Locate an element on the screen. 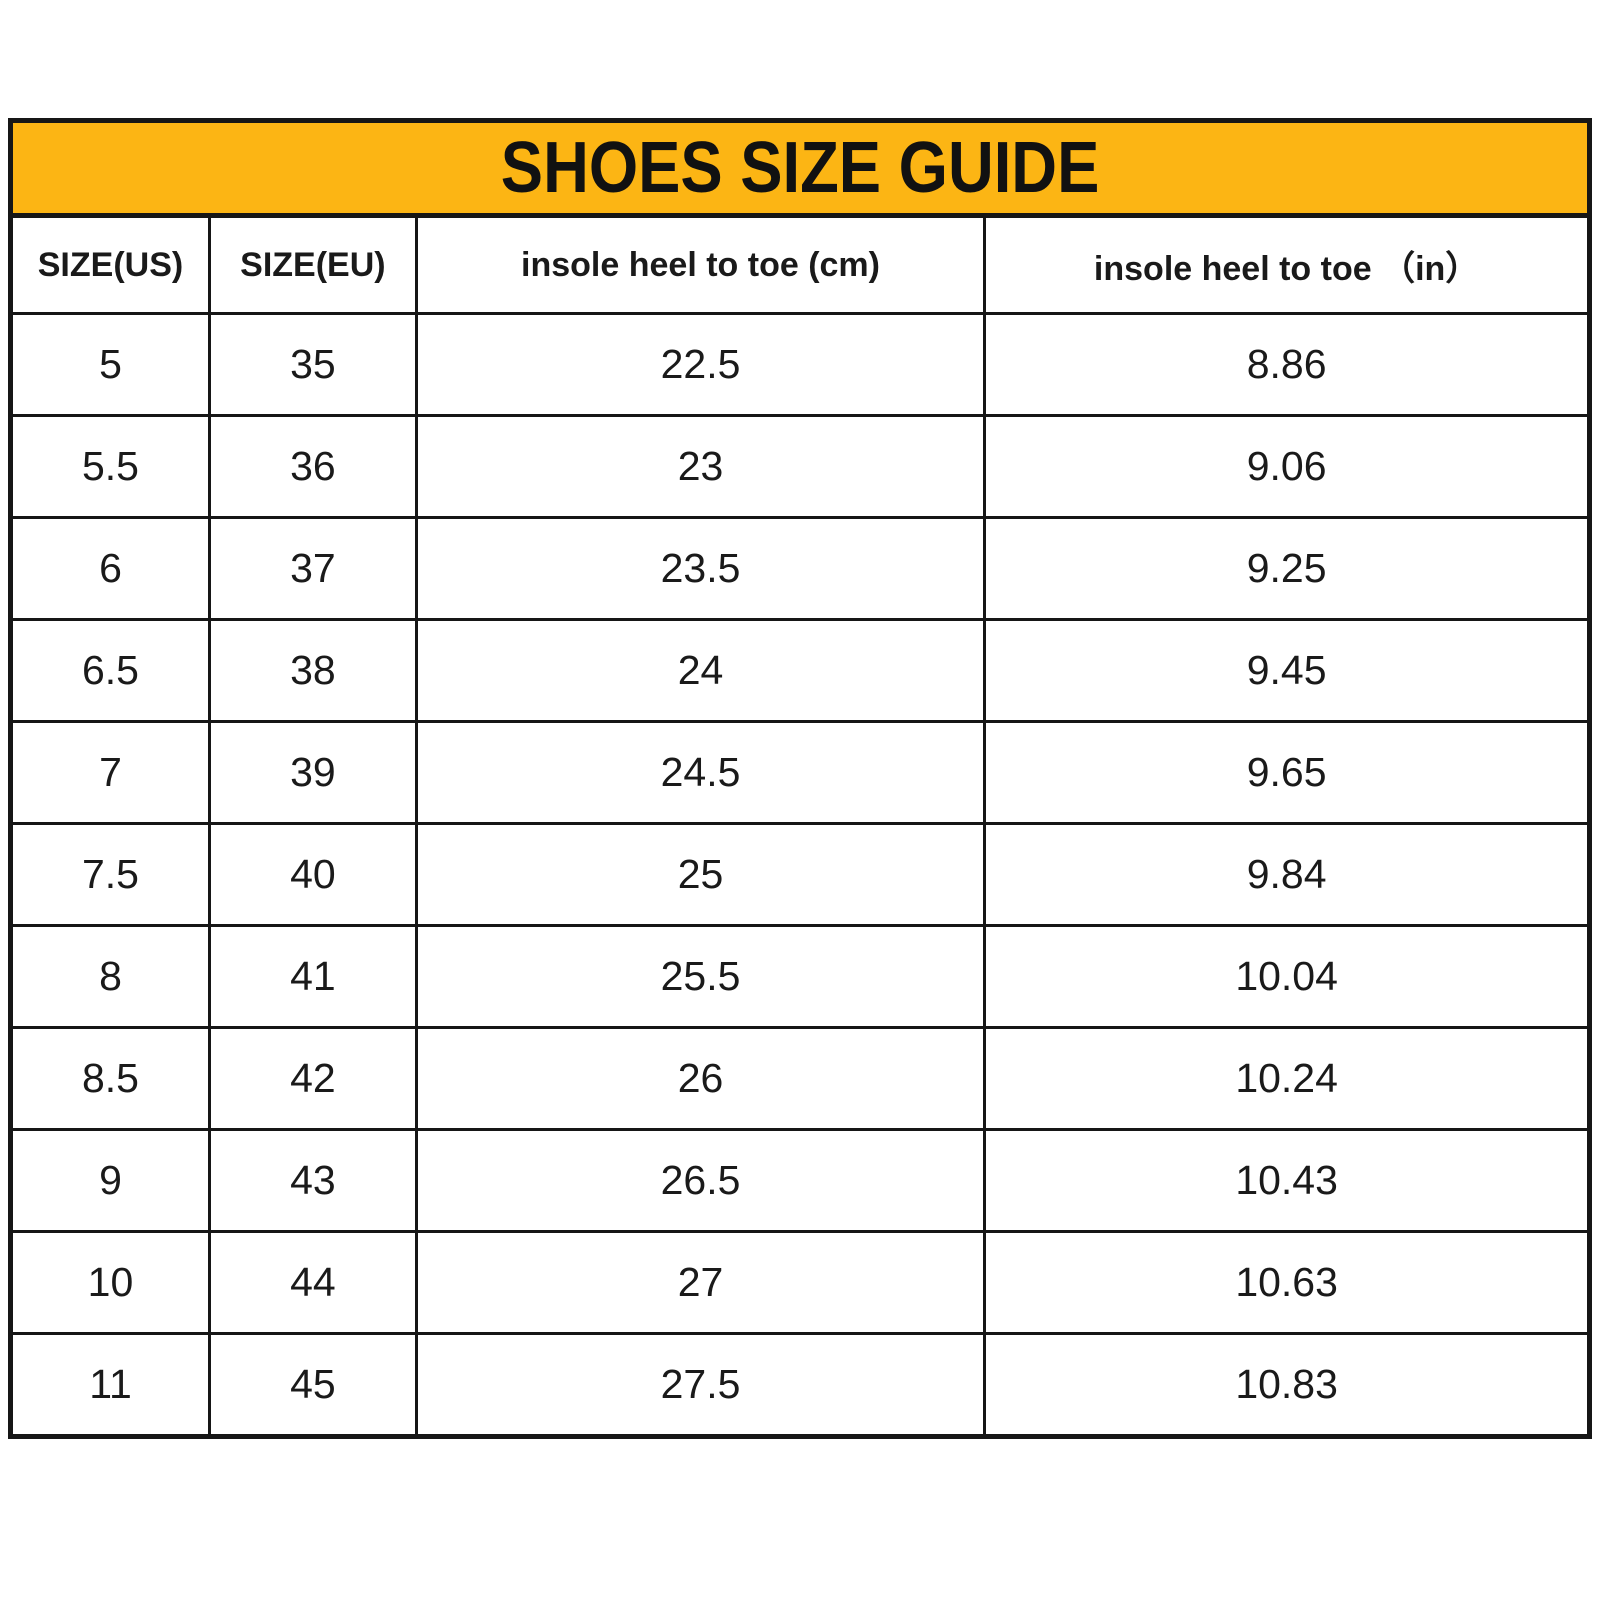 The height and width of the screenshot is (1600, 1600). cell-size-eu: 37 is located at coordinates (312, 568).